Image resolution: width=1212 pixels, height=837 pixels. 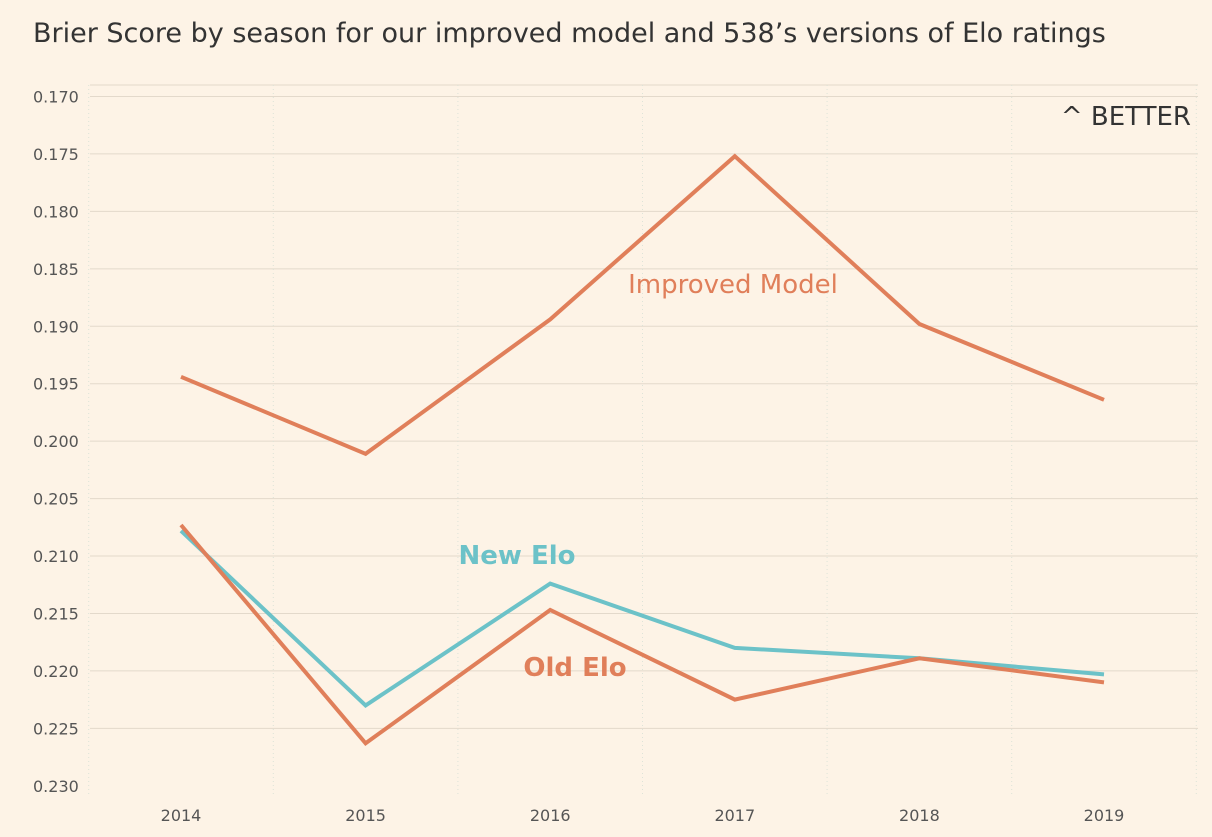 I want to click on y-tick-label: 0.205, so click(x=56, y=499).